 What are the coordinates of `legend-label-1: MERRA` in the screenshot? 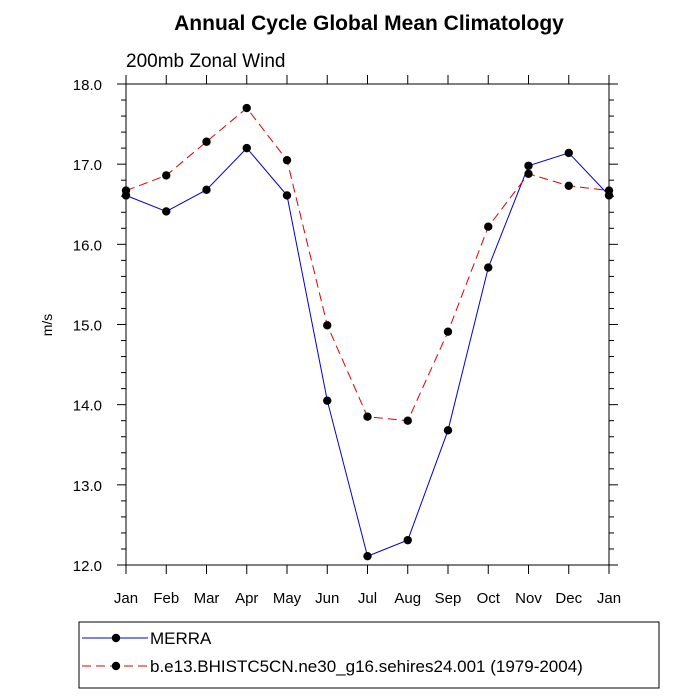 It's located at (181, 638).